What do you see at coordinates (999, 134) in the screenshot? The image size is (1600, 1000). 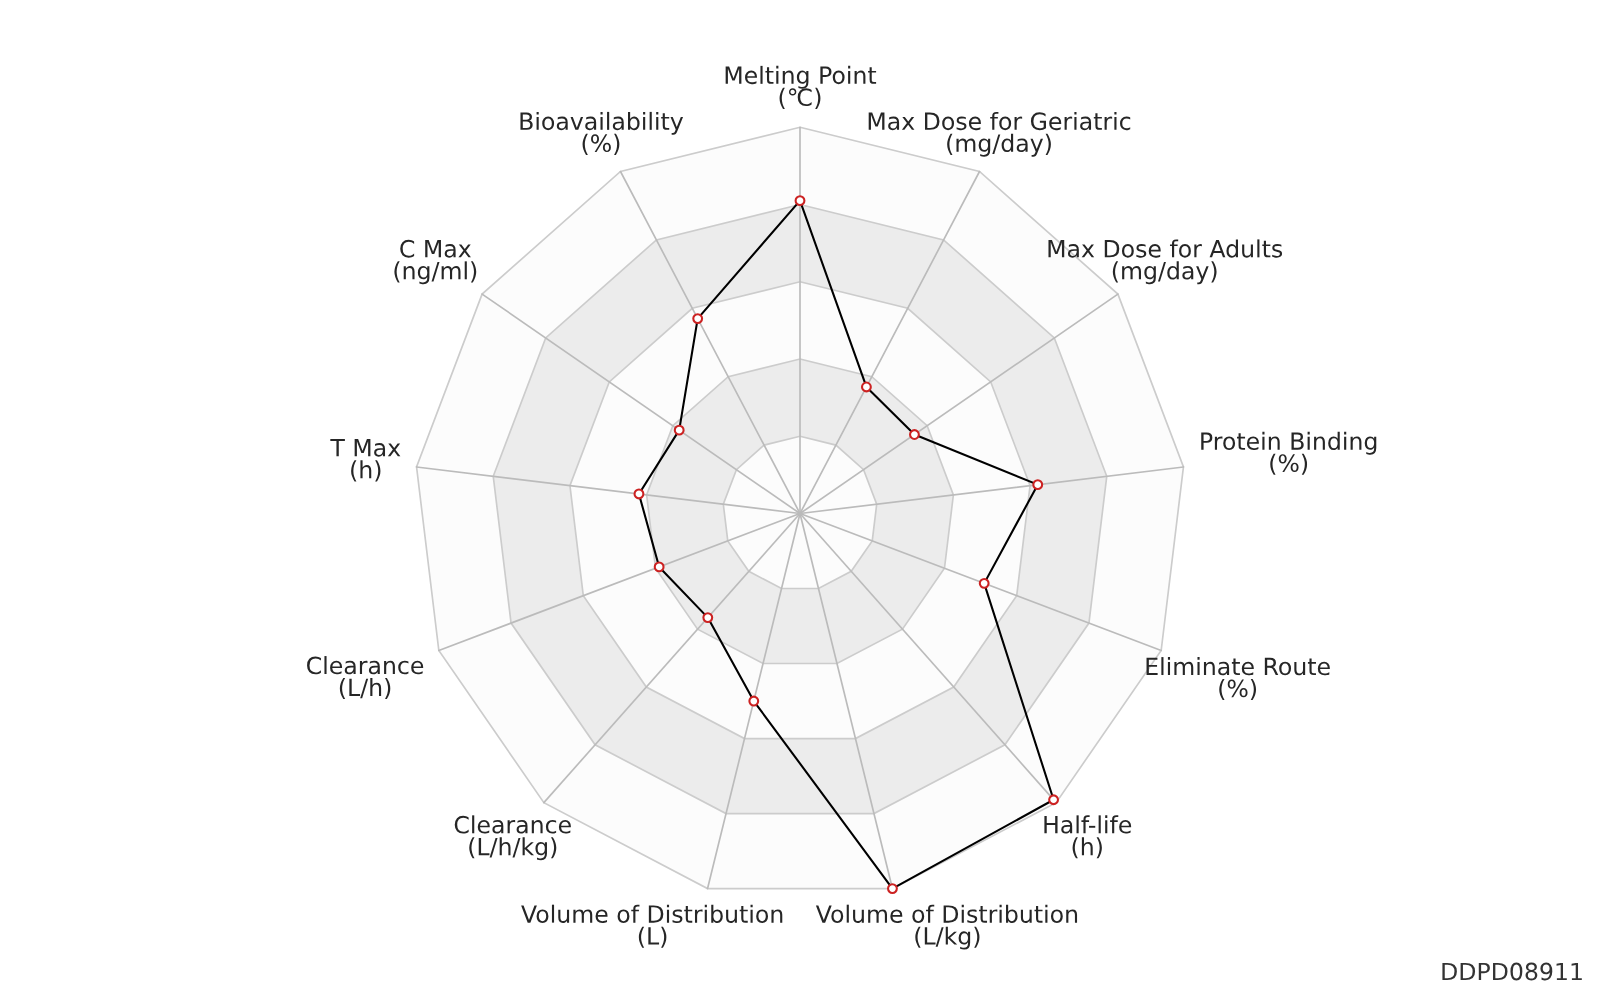 I see `spoke-label: Max Dose for Geriatric (mg/day)` at bounding box center [999, 134].